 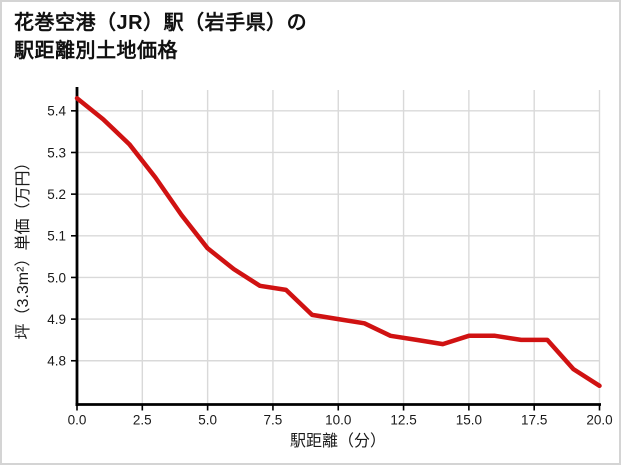 I want to click on x-tick-label: 20.0, so click(x=599, y=420).